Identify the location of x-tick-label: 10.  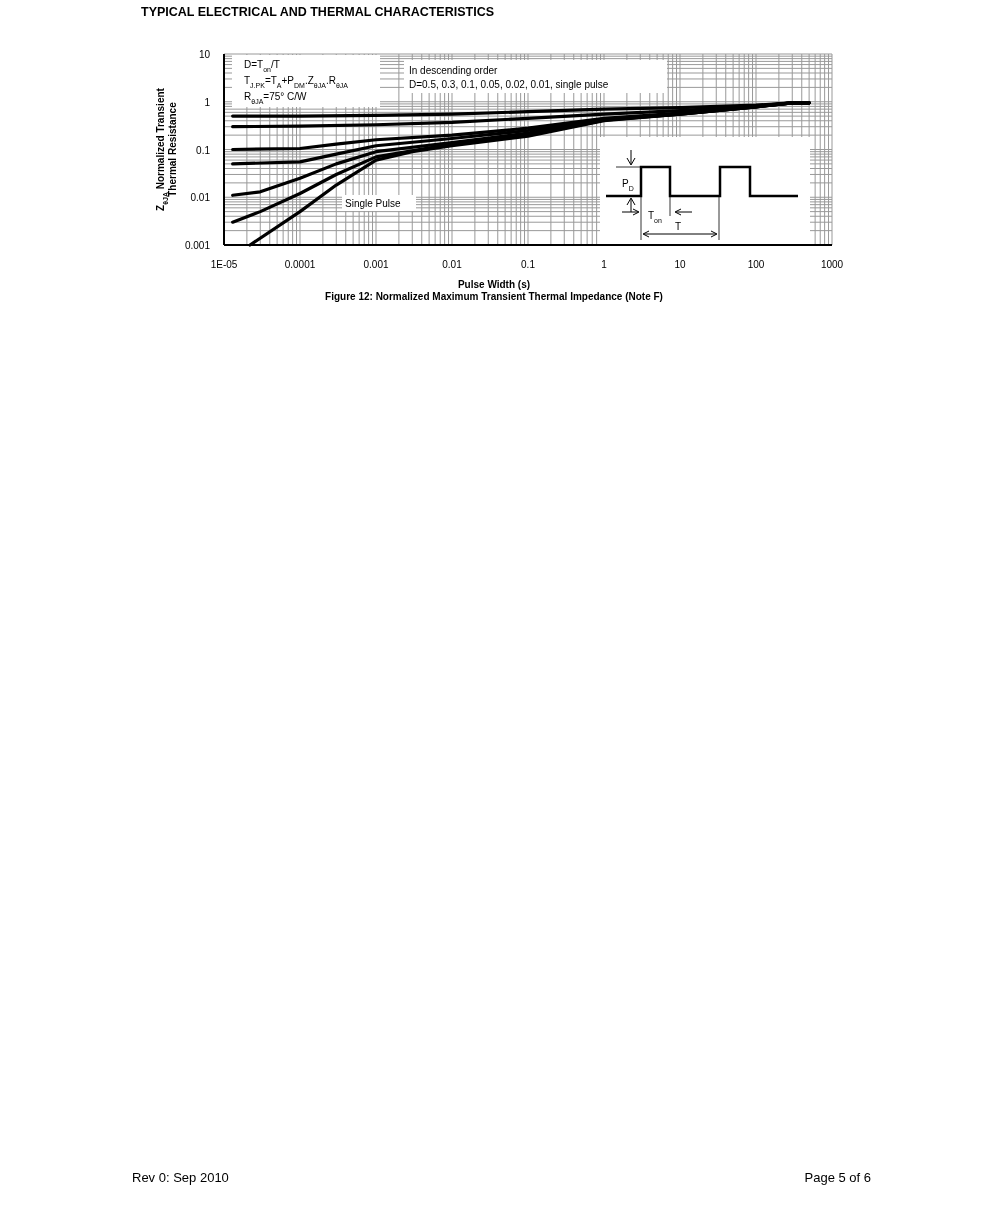
(680, 264).